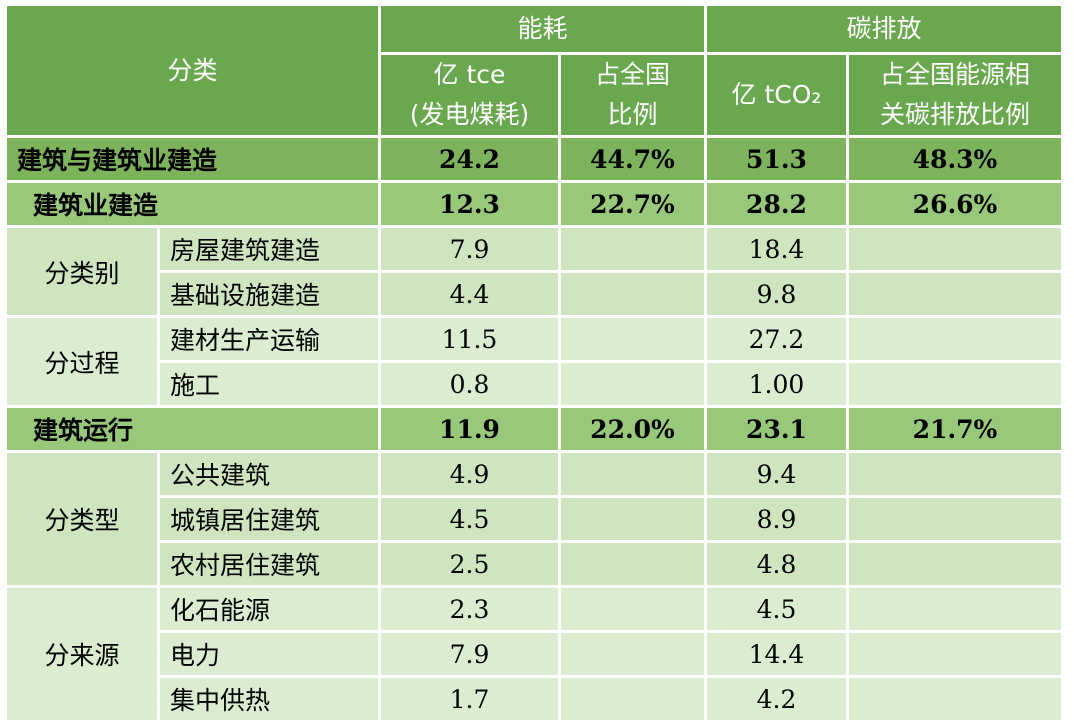  What do you see at coordinates (469, 339) in the screenshot?
I see `energy-value: 11.5` at bounding box center [469, 339].